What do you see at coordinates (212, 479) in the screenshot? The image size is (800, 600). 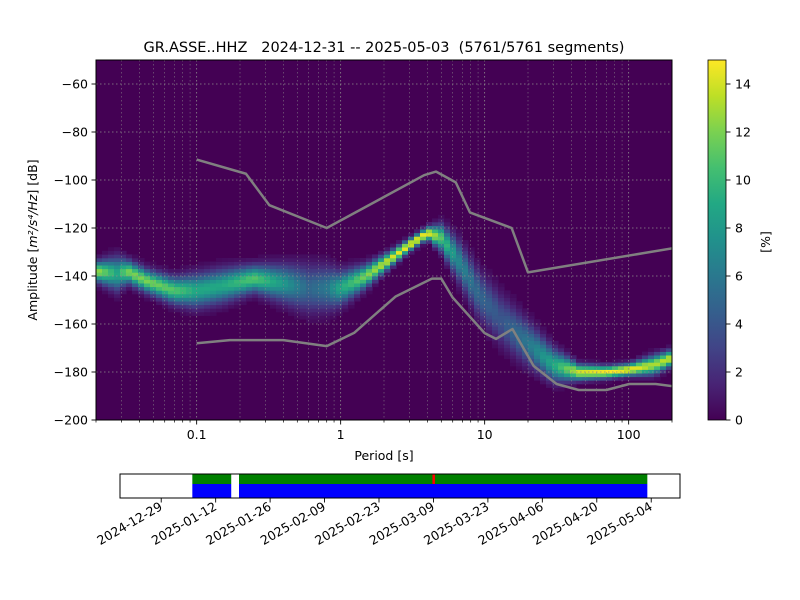 I see `psd-coverage-span` at bounding box center [212, 479].